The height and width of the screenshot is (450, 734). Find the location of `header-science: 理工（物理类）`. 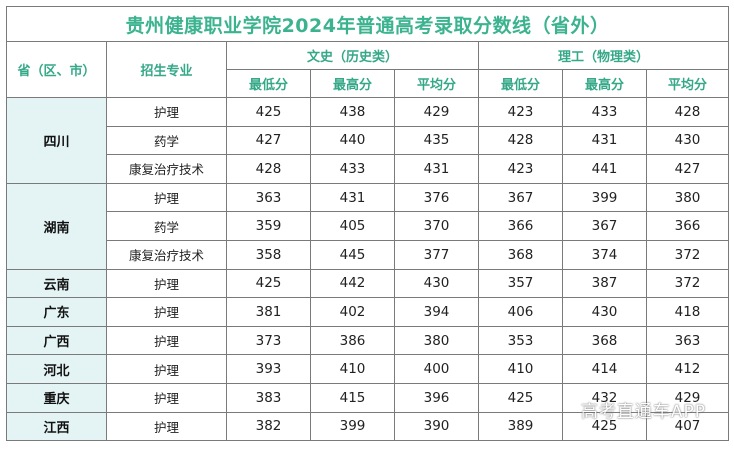

header-science: 理工（物理类） is located at coordinates (603, 55).